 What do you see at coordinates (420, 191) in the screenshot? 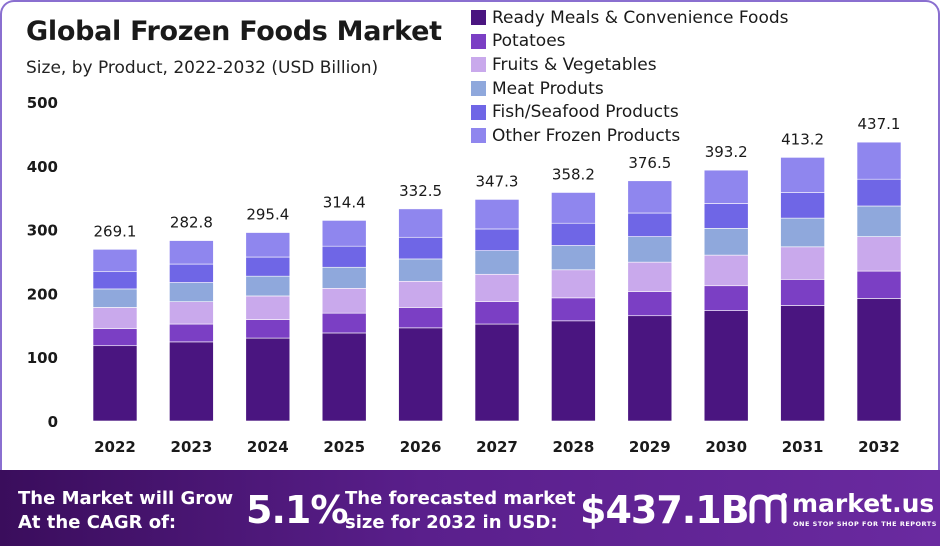
I see `bar-total-label: 332.5` at bounding box center [420, 191].